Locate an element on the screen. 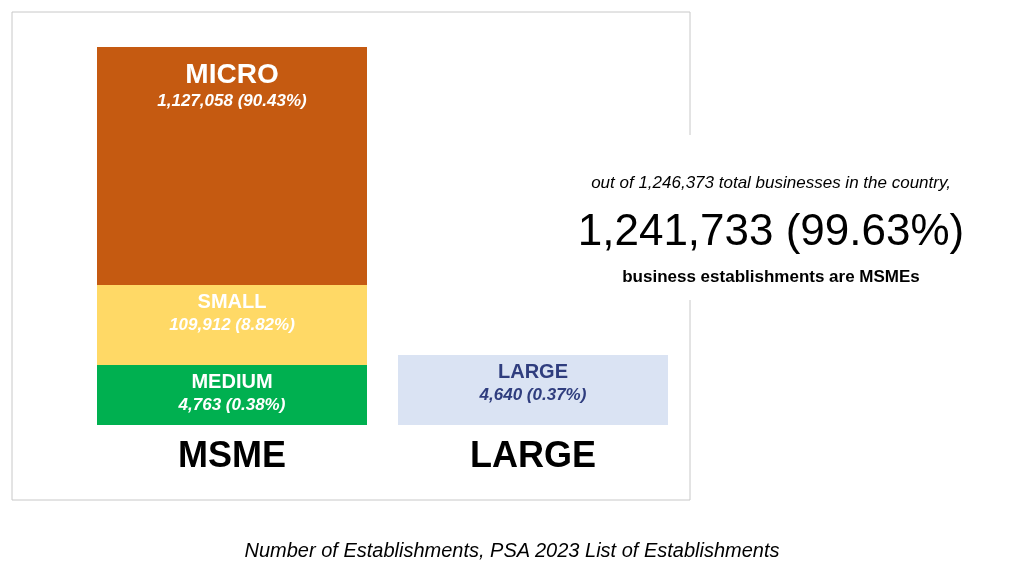 The width and height of the screenshot is (1024, 573). text: out of 1,246,373 total businesses in the country, is located at coordinates (771, 182).